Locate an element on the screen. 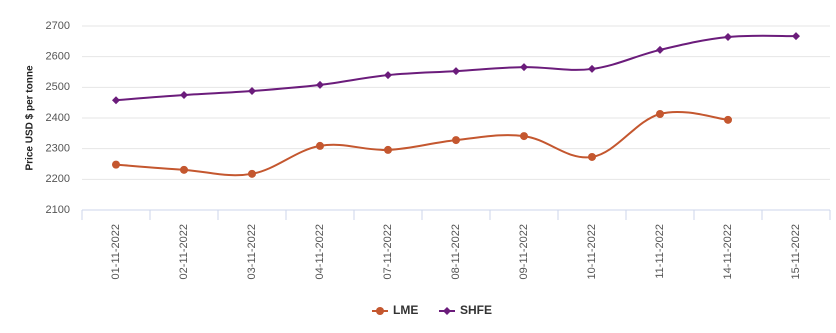  line is located at coordinates (422, 143).